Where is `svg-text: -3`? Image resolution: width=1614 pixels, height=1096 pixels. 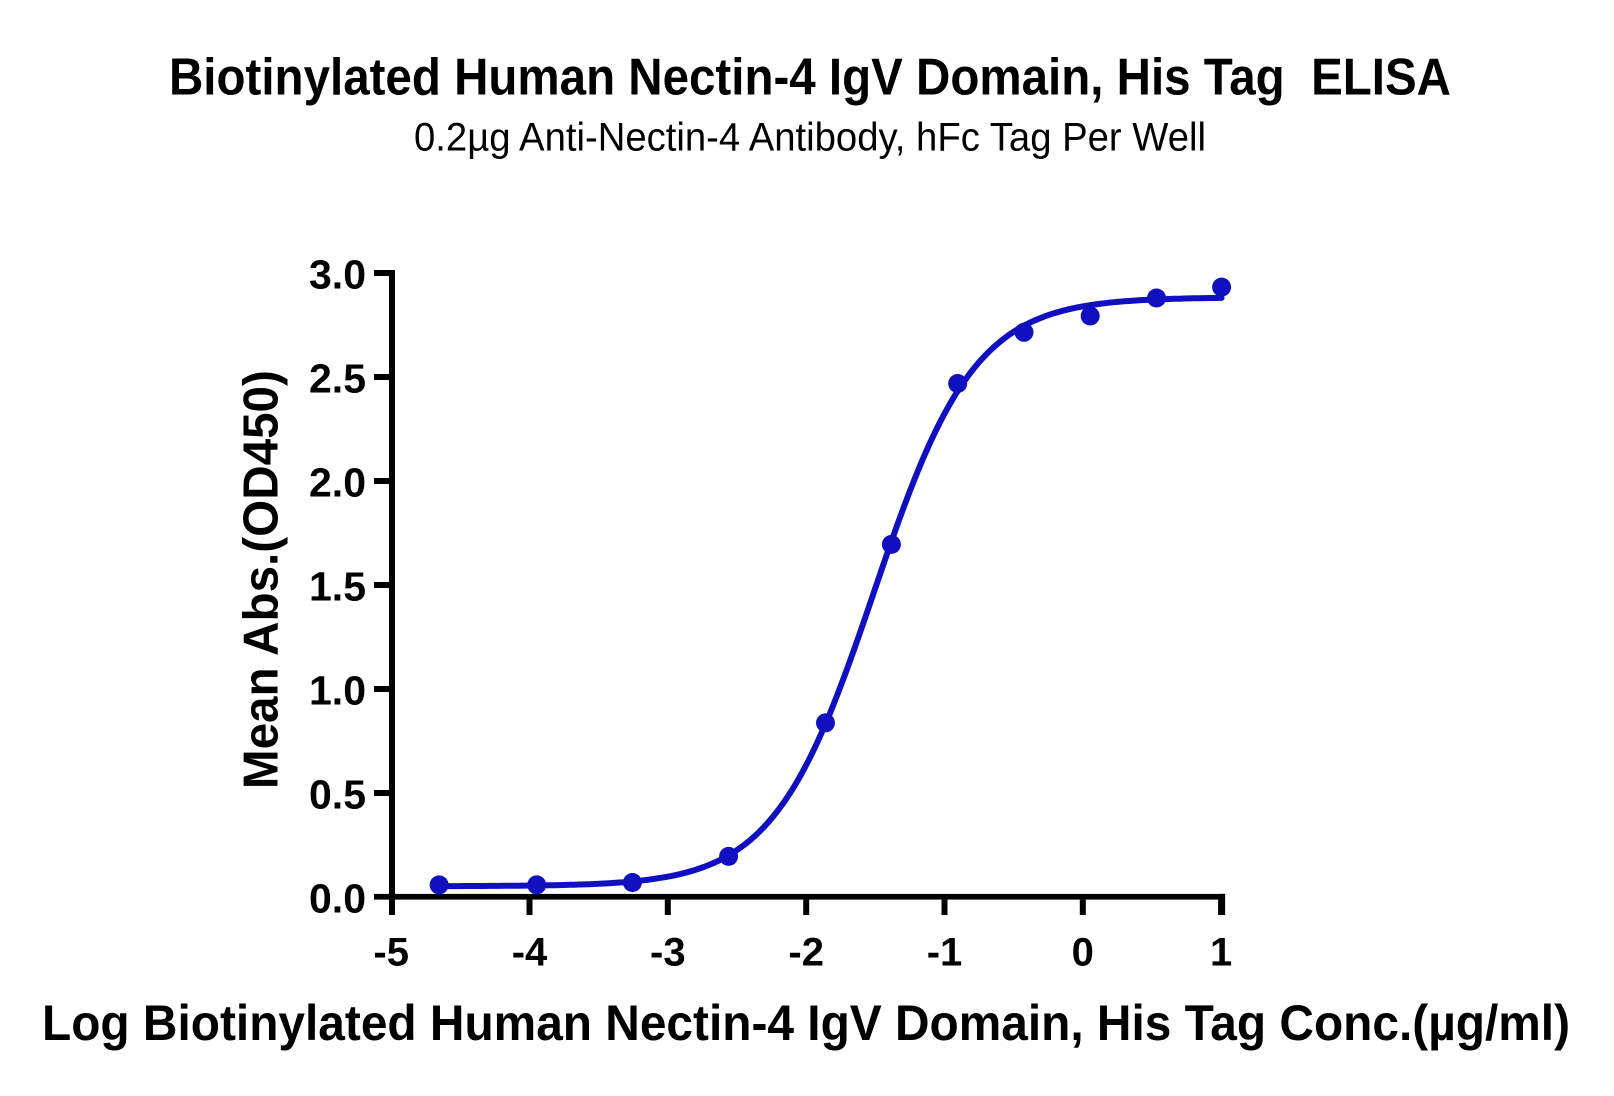 svg-text: -3 is located at coordinates (668, 953).